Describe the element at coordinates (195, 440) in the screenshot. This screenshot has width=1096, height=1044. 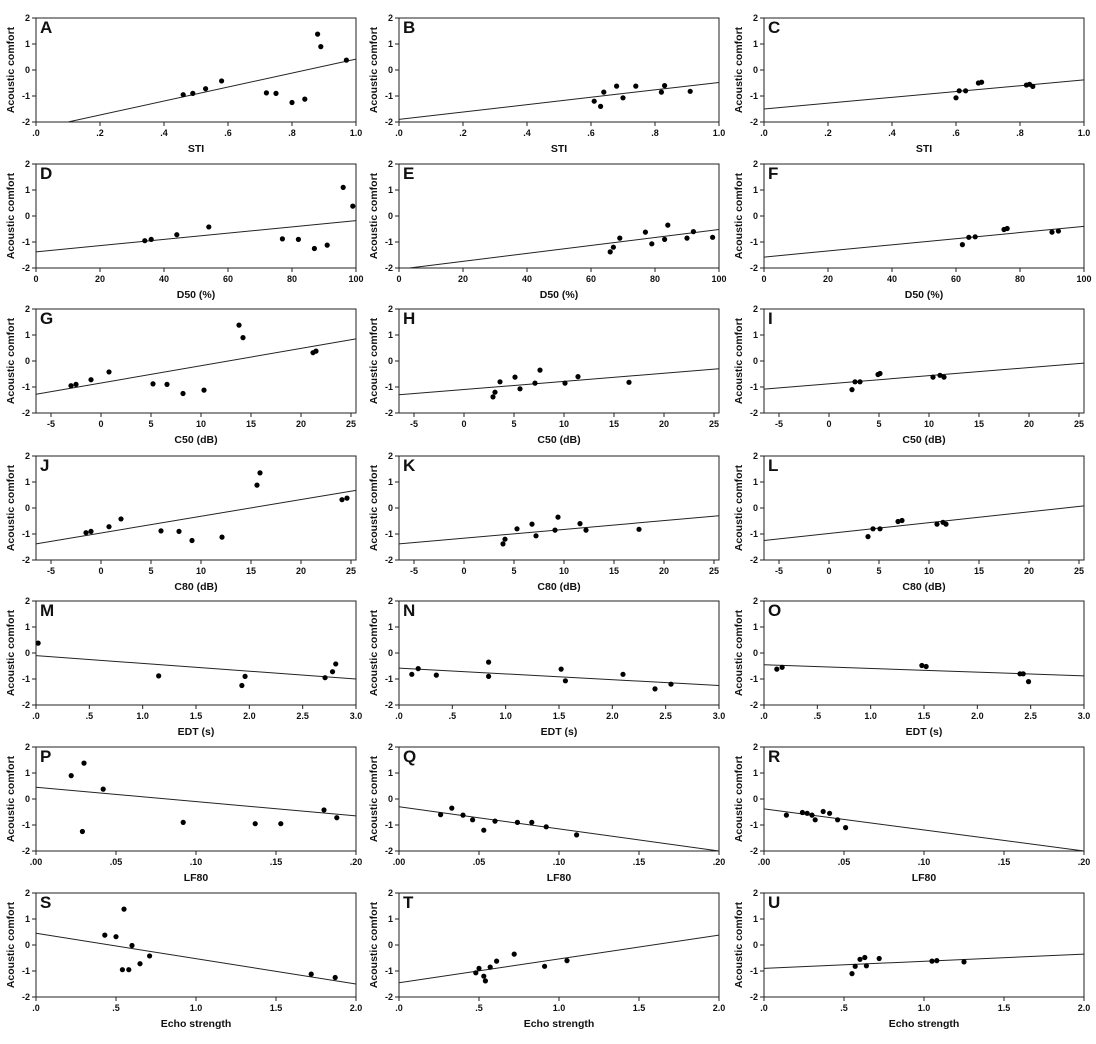
I see `x-axis-label: C50 (dB)` at that location.